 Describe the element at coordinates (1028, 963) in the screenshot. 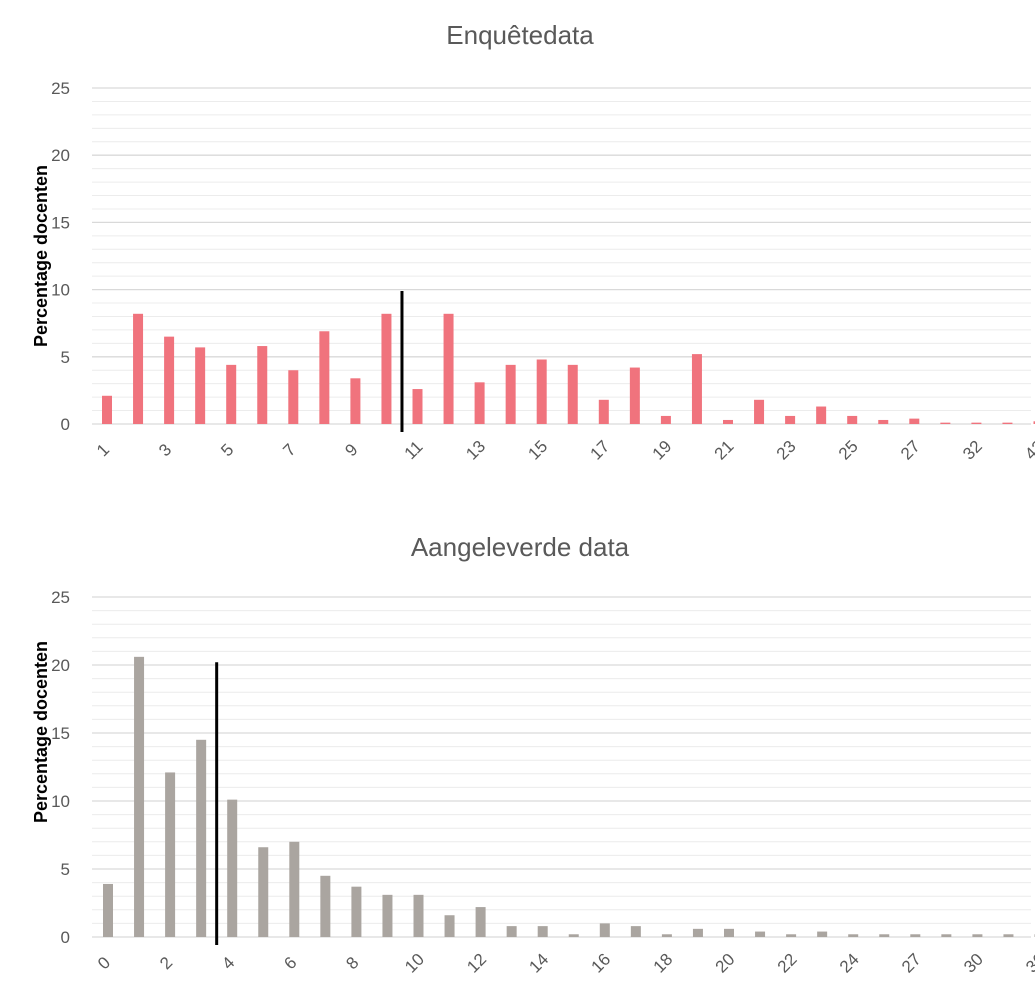

I see `x-tick-label: 36` at that location.